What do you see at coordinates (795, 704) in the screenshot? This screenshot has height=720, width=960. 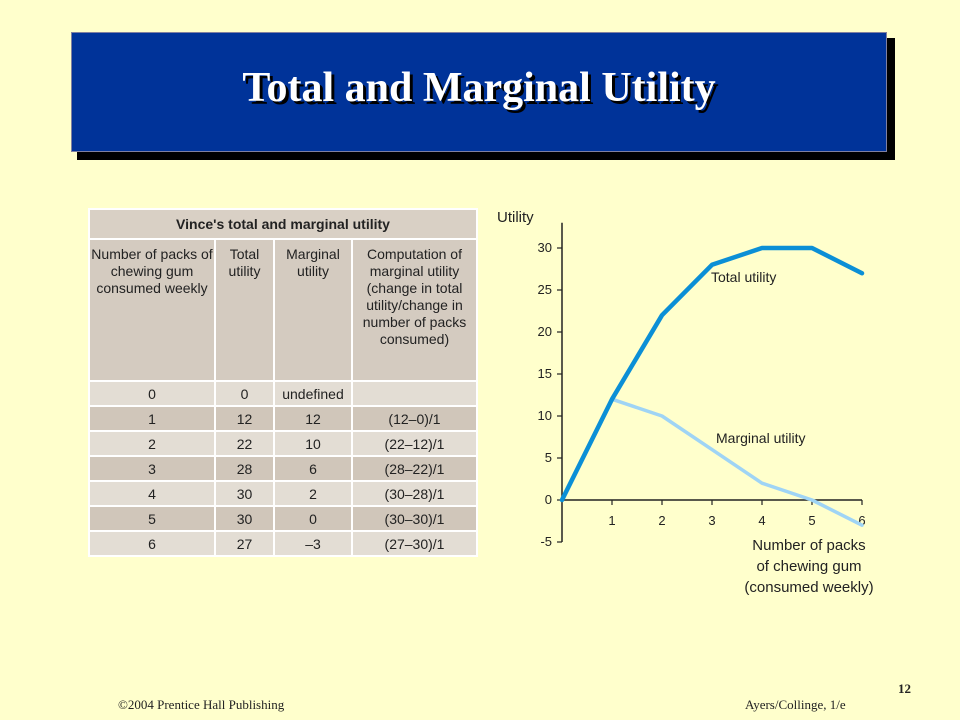 I see `footer-authors: Ayers/Collinge, 1/e` at bounding box center [795, 704].